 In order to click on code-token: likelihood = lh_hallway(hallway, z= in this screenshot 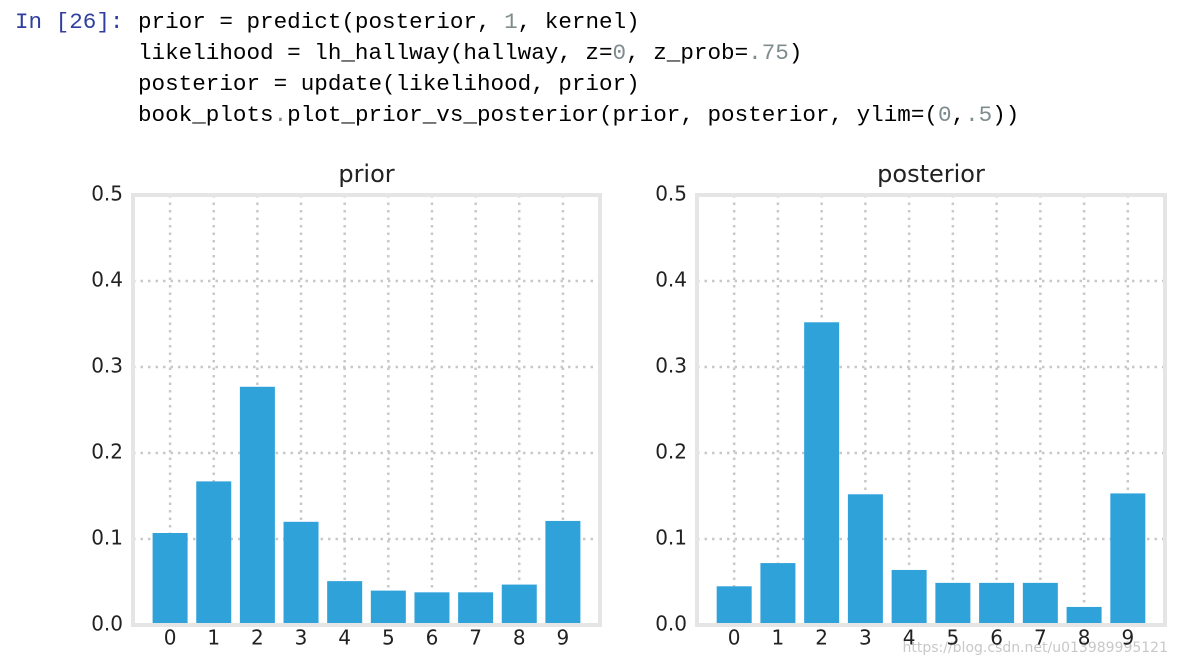, I will do `click(375, 53)`.